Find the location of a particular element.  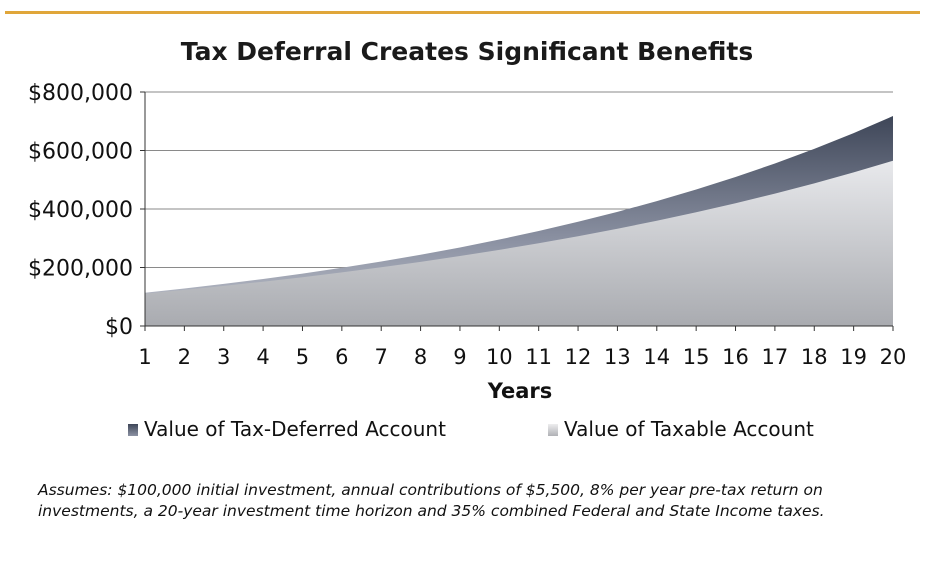

y-tick-labels: $0 $200,000 $400,000 $600,000 $800,000 is located at coordinates (80, 210).